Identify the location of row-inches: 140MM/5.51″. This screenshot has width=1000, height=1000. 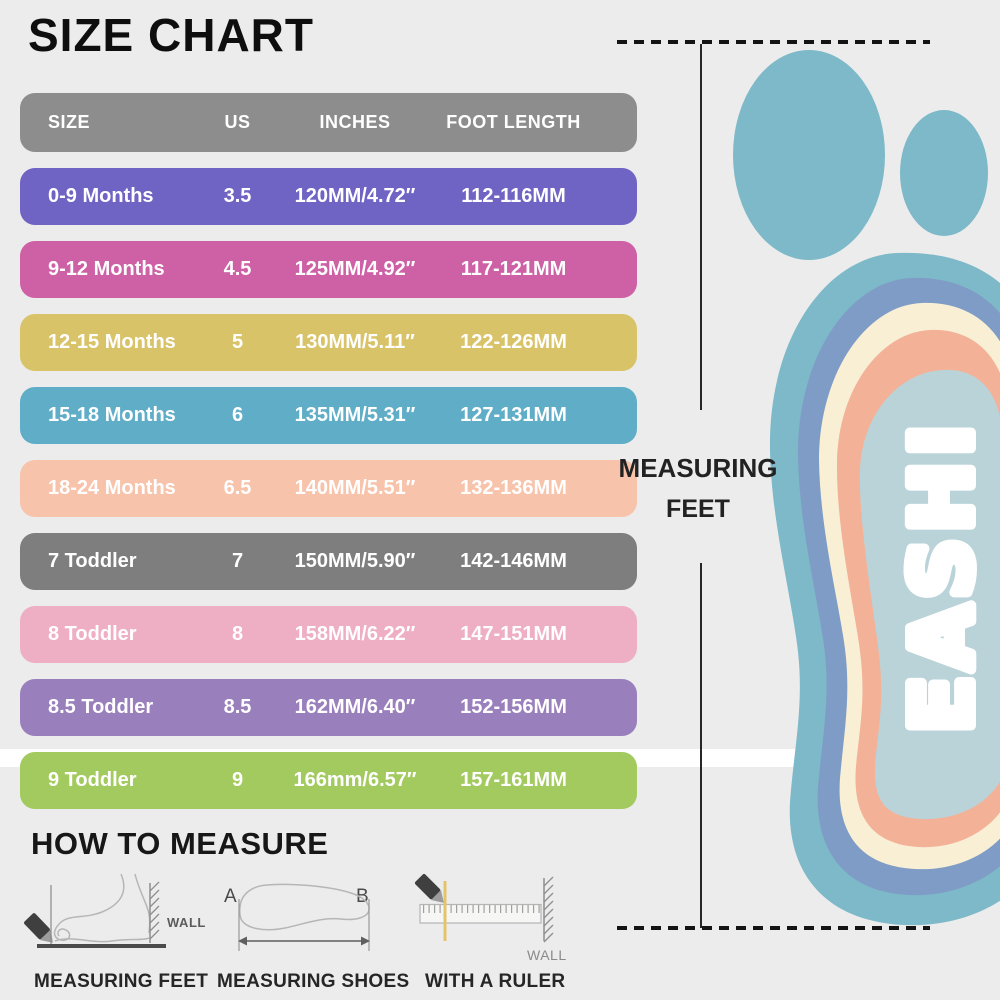
(355, 488).